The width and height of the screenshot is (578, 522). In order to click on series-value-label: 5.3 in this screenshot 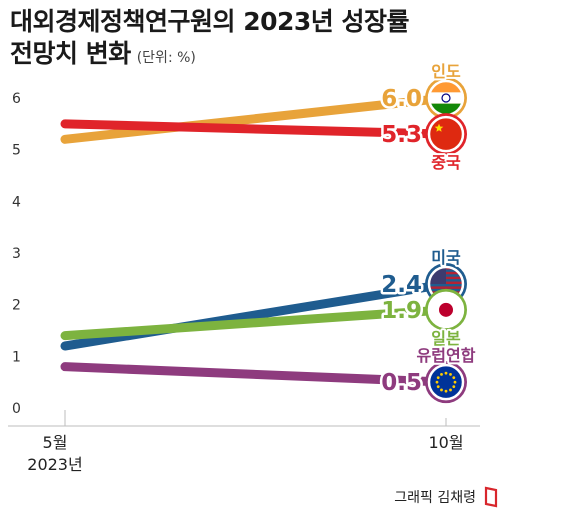, I will do `click(401, 135)`.